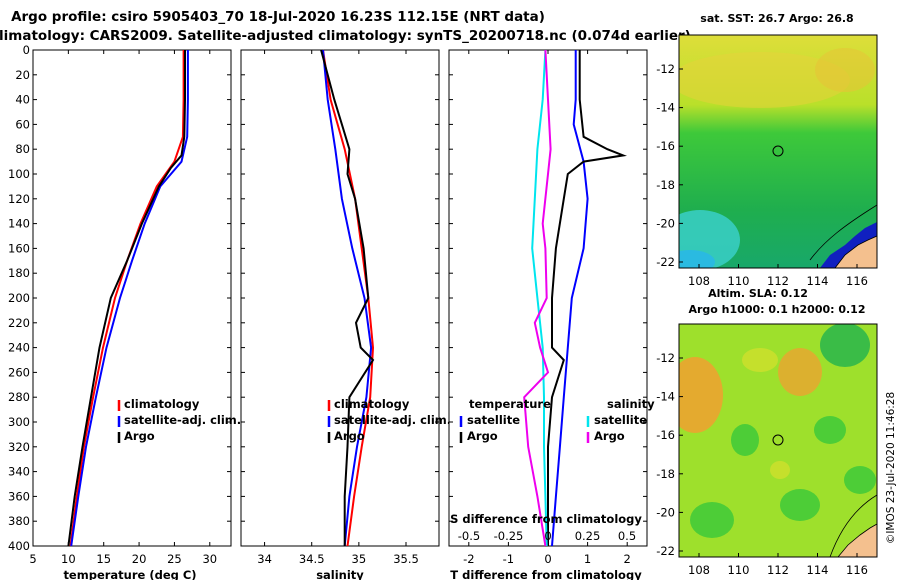 This screenshot has height=580, width=900. I want to click on x-tick-label: 25, so click(174, 559).